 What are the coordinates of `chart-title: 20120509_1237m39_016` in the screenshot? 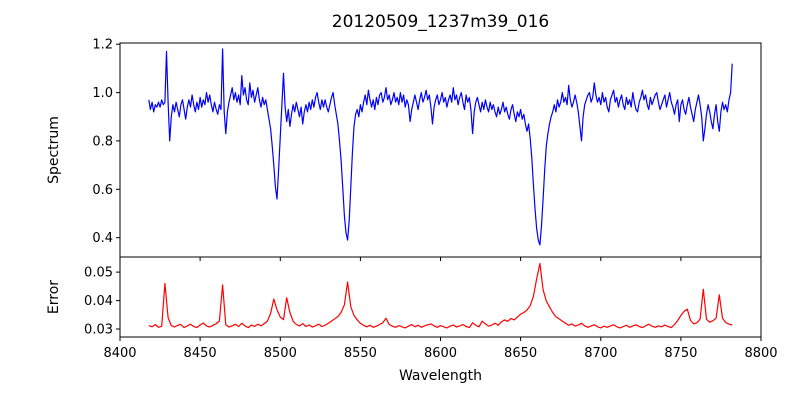 It's located at (440, 22).